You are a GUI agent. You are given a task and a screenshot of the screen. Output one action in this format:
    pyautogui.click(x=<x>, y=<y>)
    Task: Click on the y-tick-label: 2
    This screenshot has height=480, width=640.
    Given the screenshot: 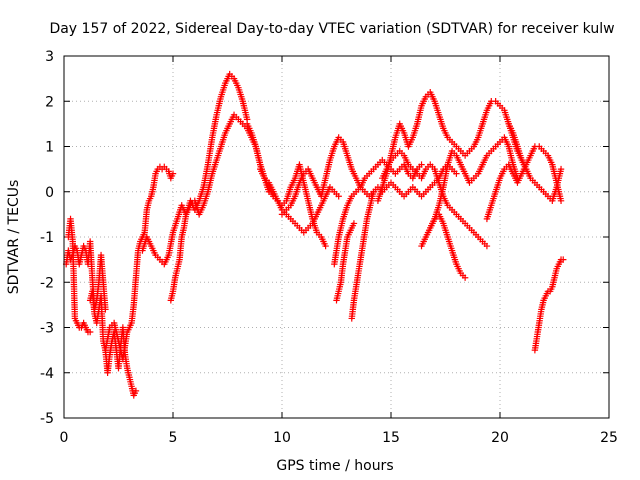 What is the action you would take?
    pyautogui.click(x=49, y=102)
    